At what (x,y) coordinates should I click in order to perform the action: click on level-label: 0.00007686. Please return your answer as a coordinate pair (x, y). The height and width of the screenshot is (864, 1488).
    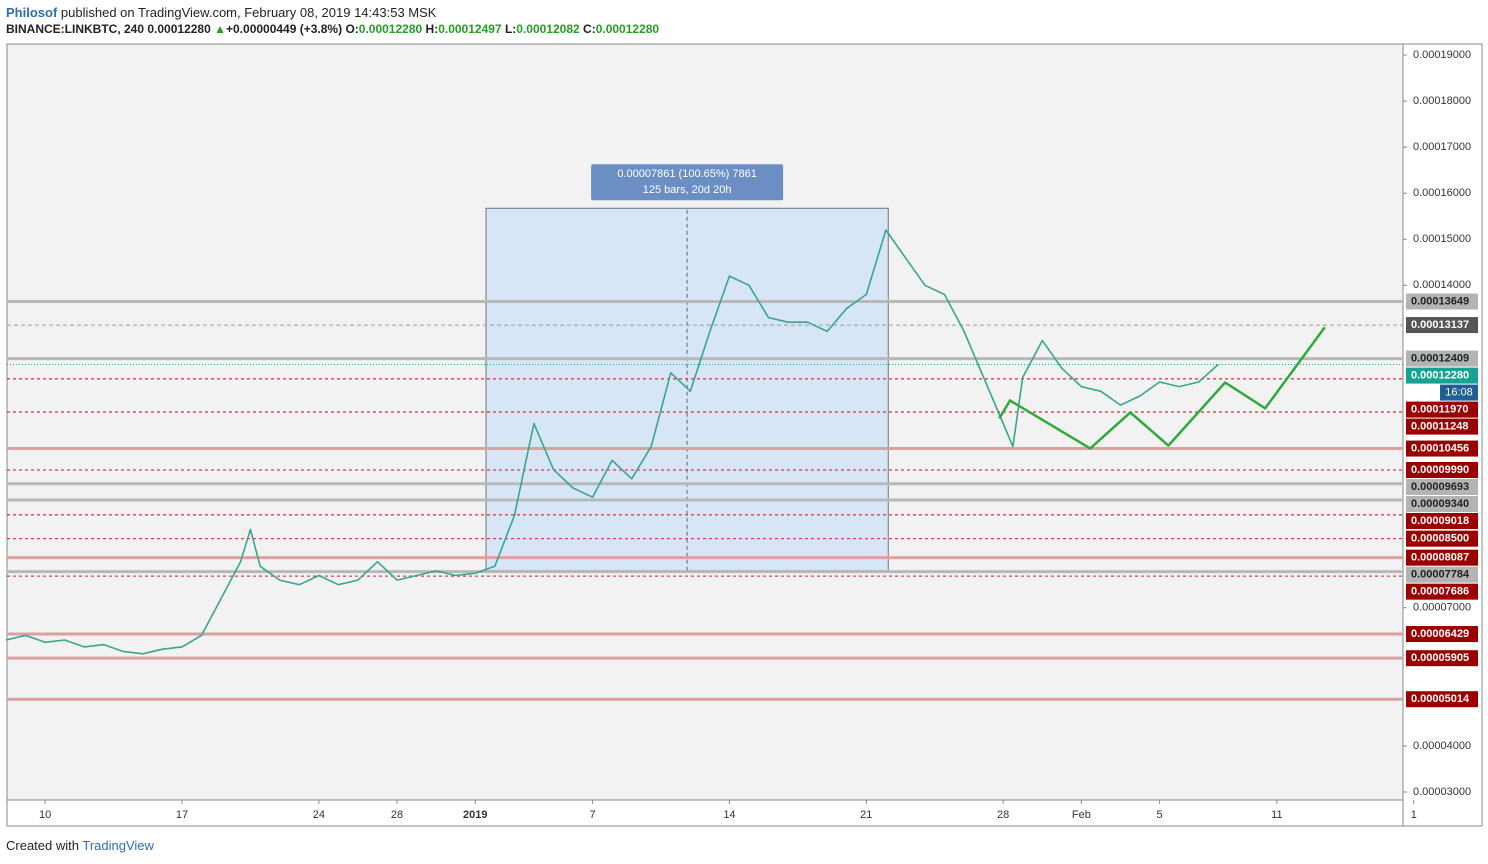
    Looking at the image, I should click on (1440, 592).